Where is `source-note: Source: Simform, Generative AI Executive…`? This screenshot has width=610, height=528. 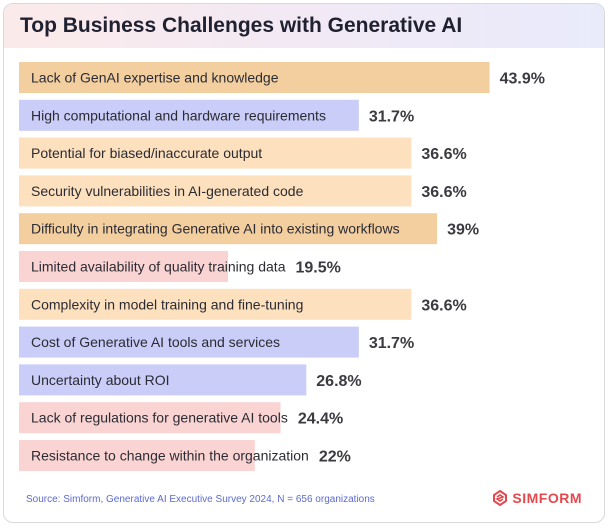 source-note: Source: Simform, Generative AI Executive… is located at coordinates (200, 499).